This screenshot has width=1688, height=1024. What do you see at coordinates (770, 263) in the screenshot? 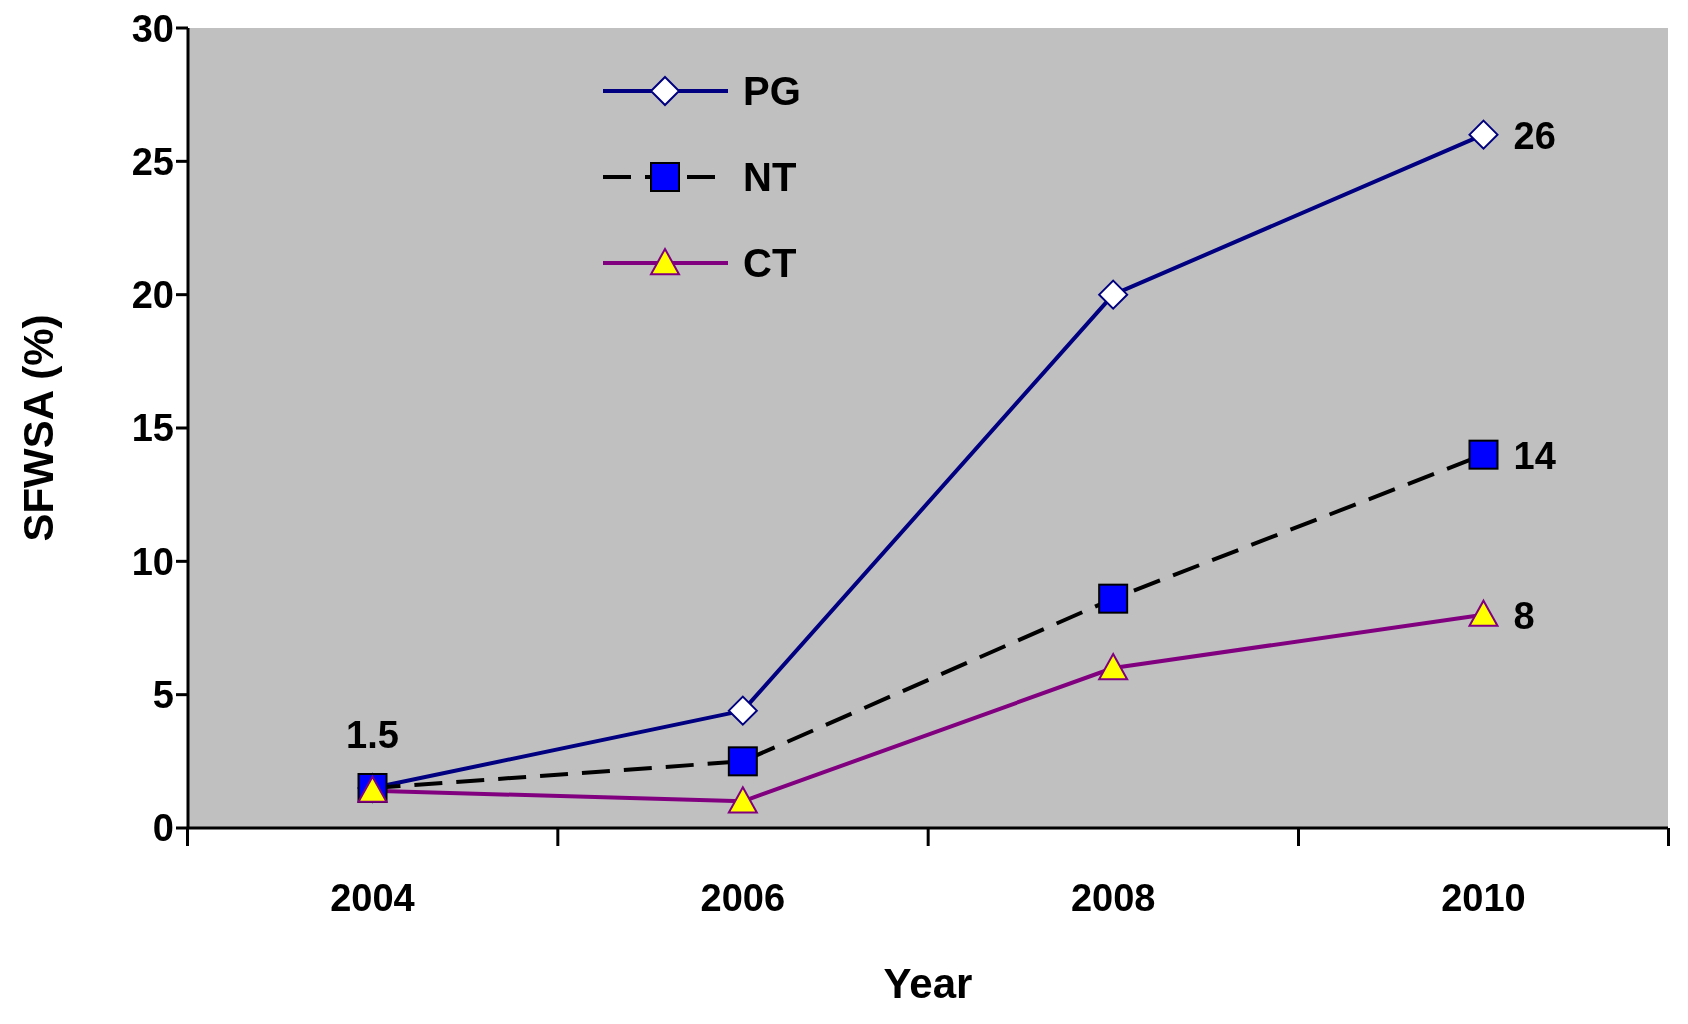
I see `legend-label: CT` at bounding box center [770, 263].